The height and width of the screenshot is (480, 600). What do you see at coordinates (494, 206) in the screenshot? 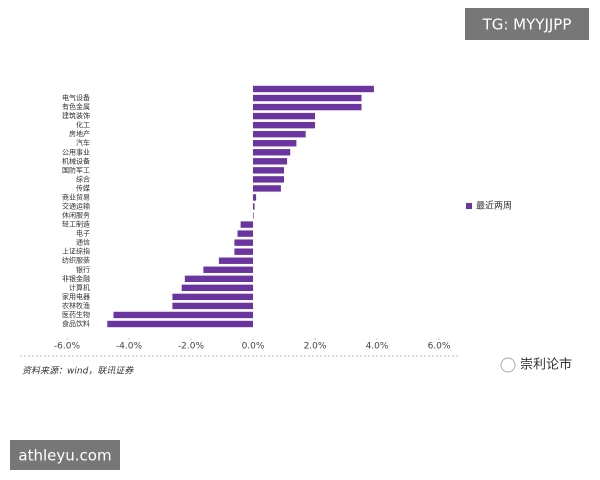
I see `legend-label: 最近两周` at bounding box center [494, 206].